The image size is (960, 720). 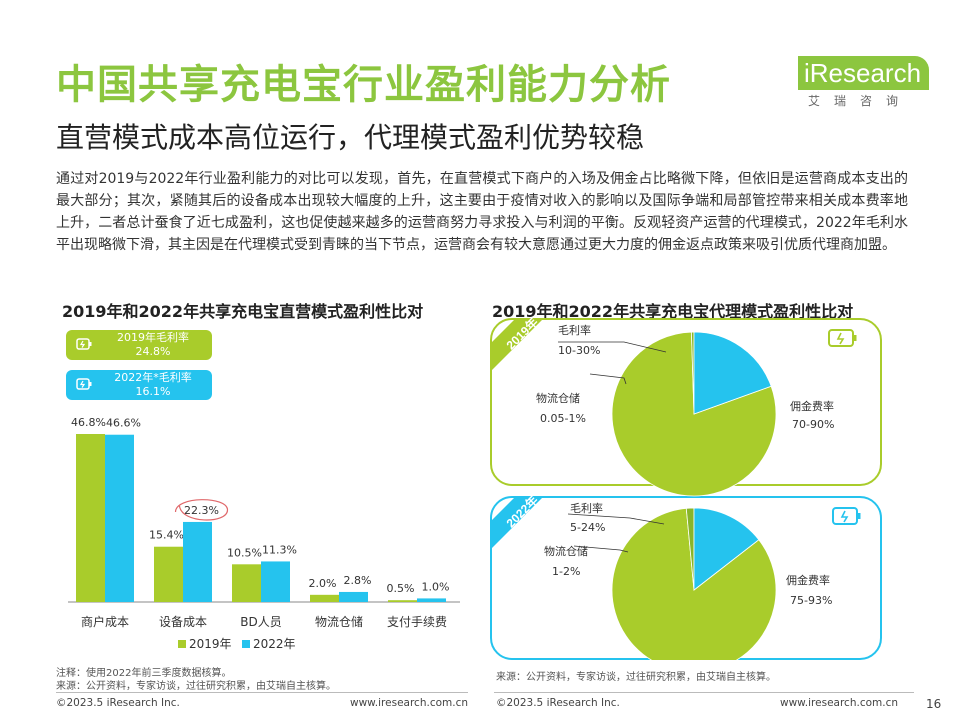 I want to click on callout-2022-label: 2022年*毛利率, so click(x=153, y=377).